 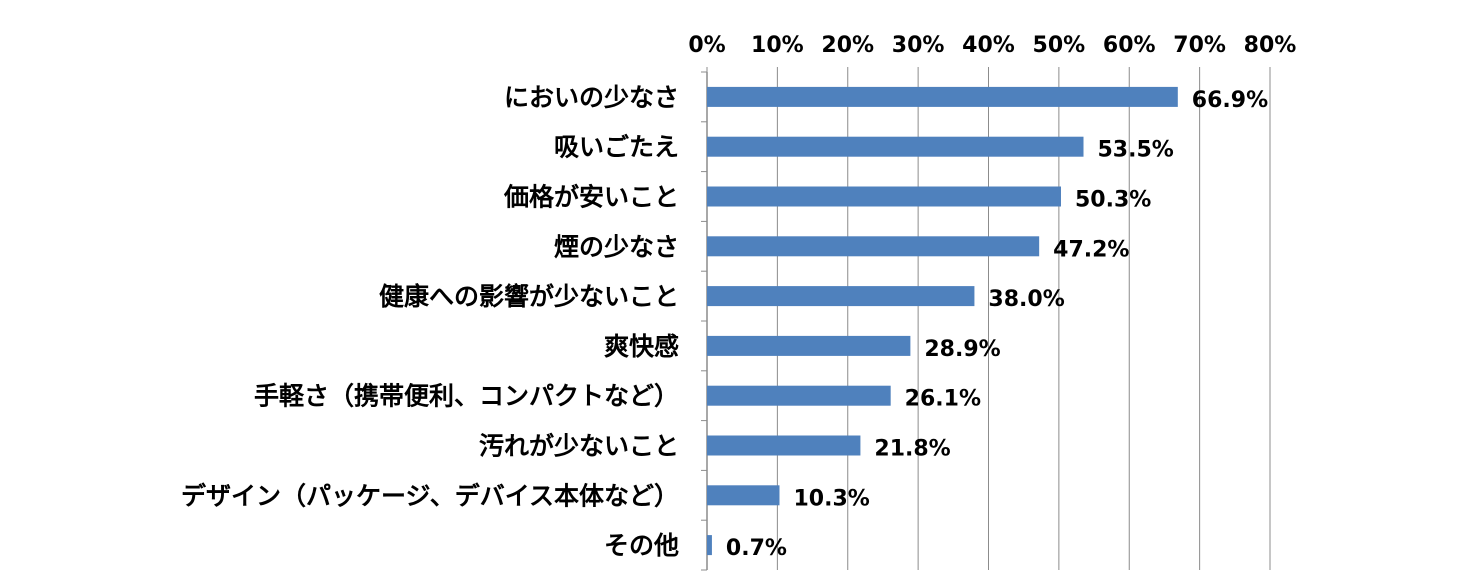 What do you see at coordinates (466, 396) in the screenshot?
I see `category-label: 手軽さ（携帯便利、コンパクトなど）` at bounding box center [466, 396].